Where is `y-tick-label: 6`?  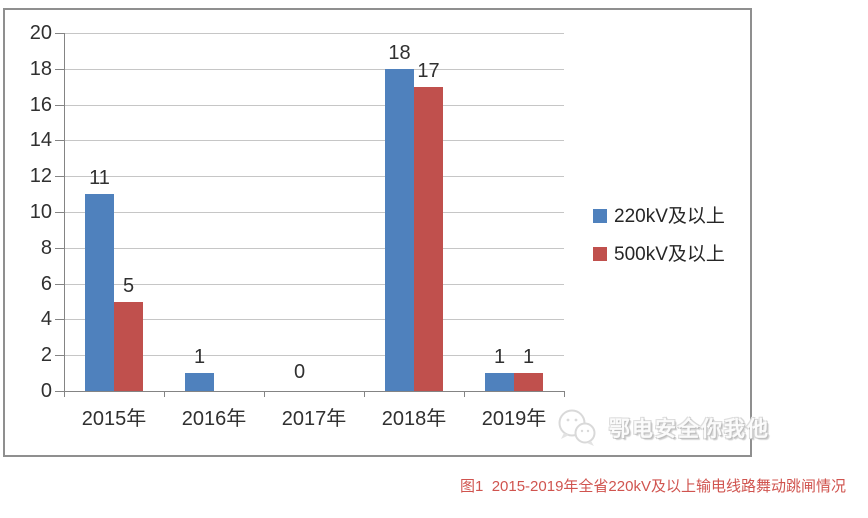 y-tick-label: 6 is located at coordinates (46, 283).